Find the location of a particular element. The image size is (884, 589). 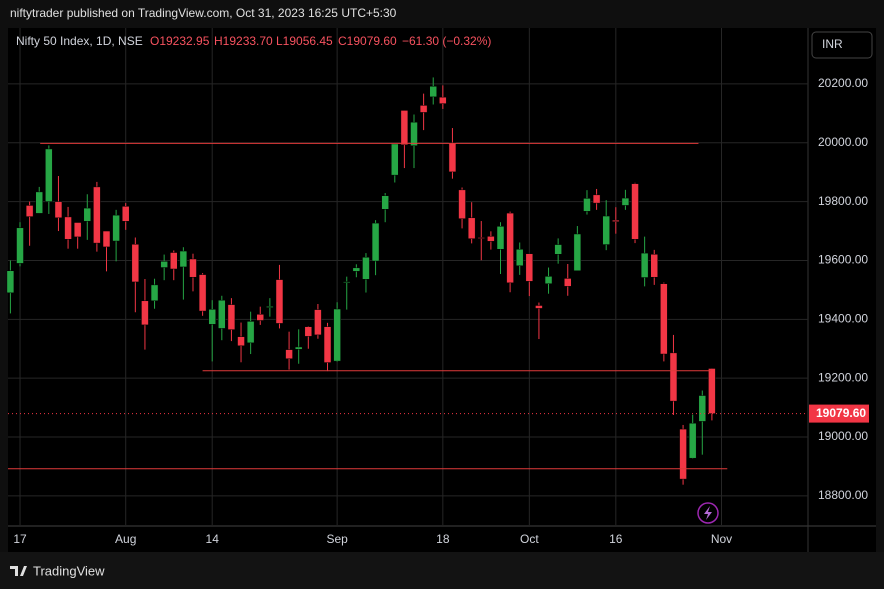

last-price-tag is located at coordinates (839, 413).